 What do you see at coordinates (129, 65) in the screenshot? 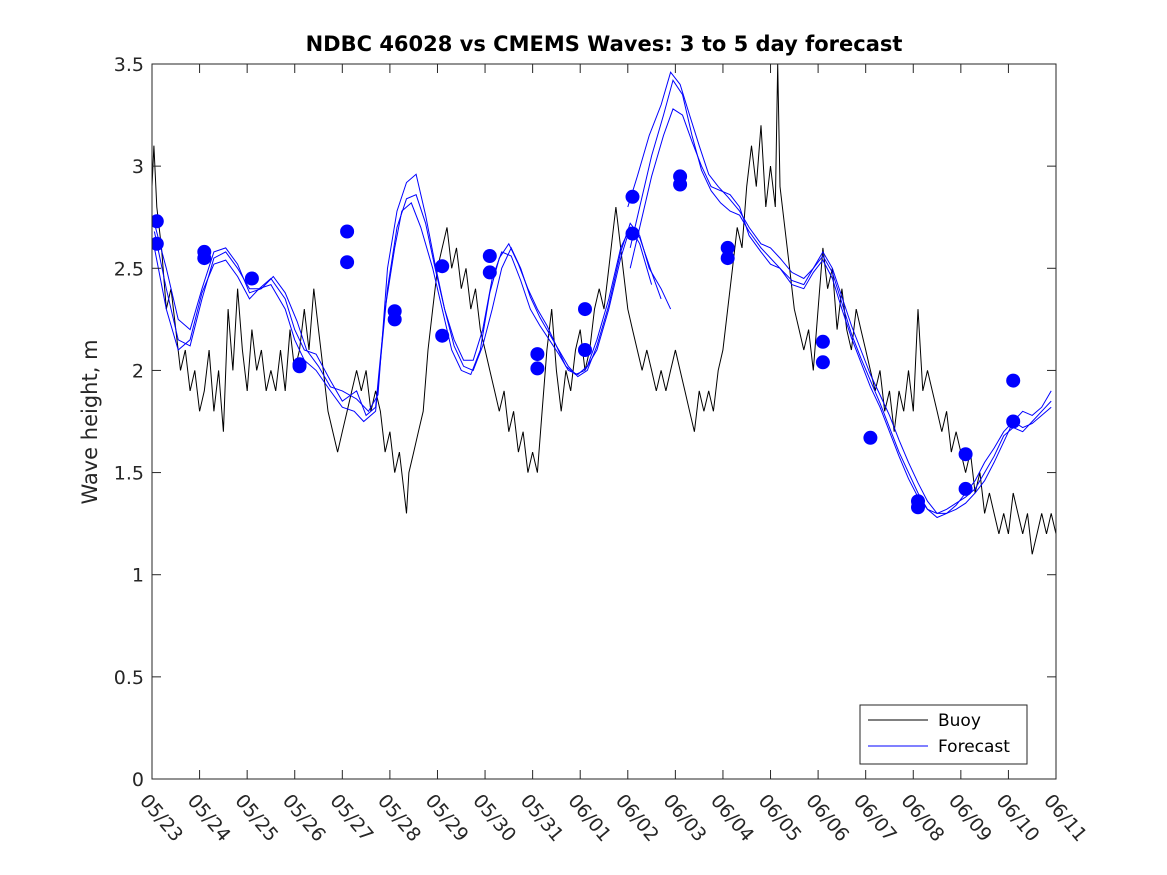
I see `y-tick-label: 3.5` at bounding box center [129, 65].